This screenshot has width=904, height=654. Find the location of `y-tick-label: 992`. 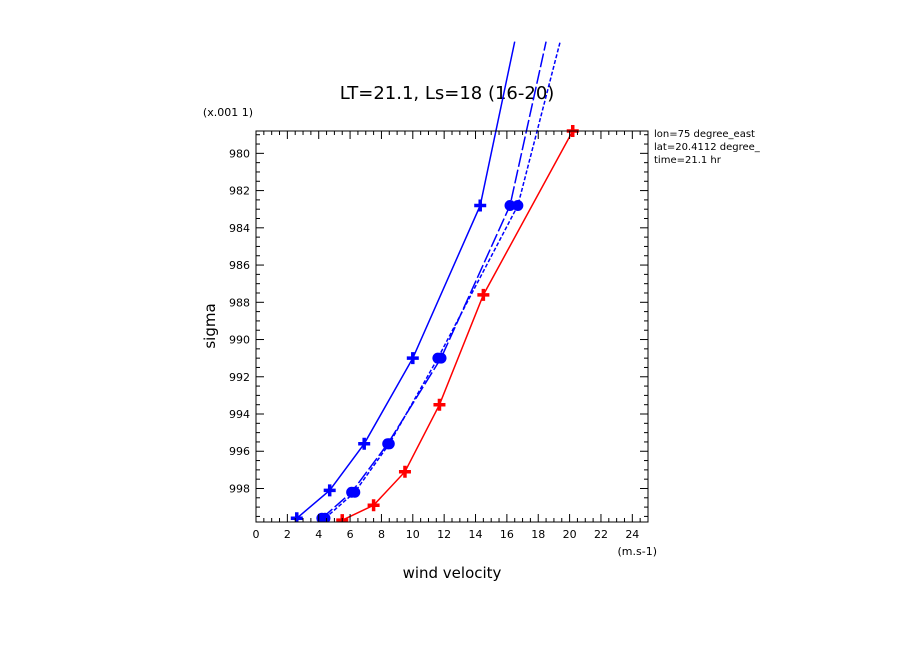

y-tick-label: 992 is located at coordinates (239, 377).